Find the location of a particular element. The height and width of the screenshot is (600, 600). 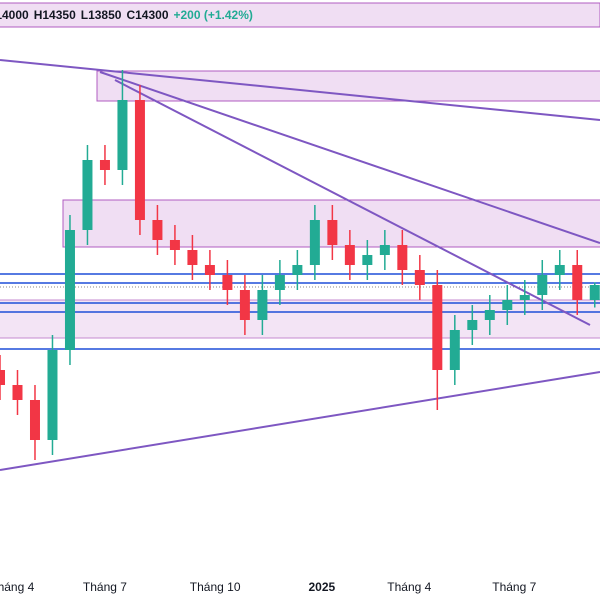

ohlc-legend: O14000 H14350 L13850 C14300 +200 (+1.42%) is located at coordinates (126, 15).